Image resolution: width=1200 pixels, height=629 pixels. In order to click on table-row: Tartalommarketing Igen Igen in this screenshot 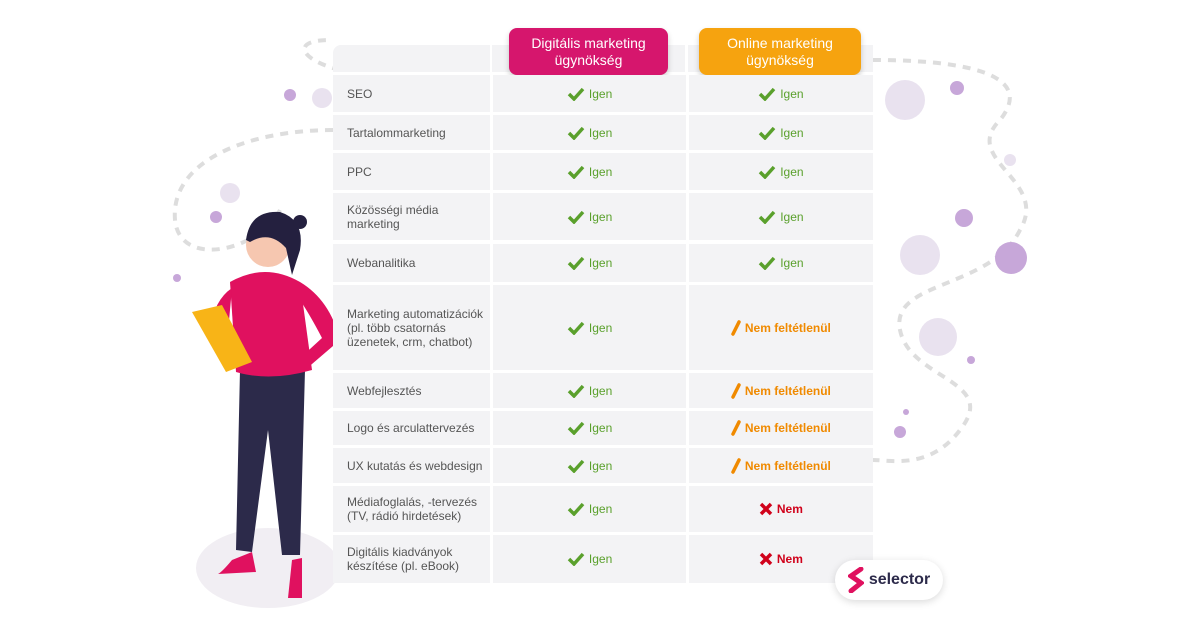, I will do `click(603, 132)`.